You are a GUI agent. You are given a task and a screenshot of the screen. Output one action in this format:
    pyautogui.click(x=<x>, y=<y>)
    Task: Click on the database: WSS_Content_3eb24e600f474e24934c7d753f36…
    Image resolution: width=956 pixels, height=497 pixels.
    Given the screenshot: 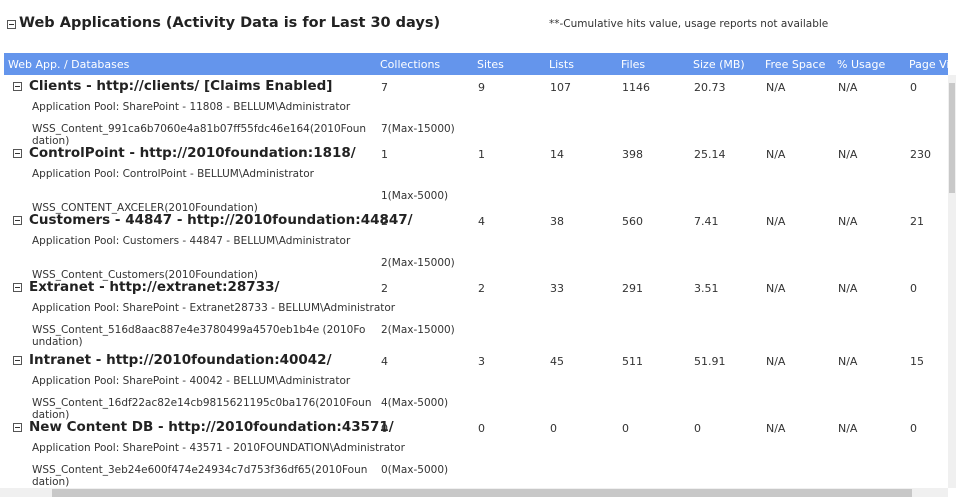 What is the action you would take?
    pyautogui.click(x=200, y=476)
    